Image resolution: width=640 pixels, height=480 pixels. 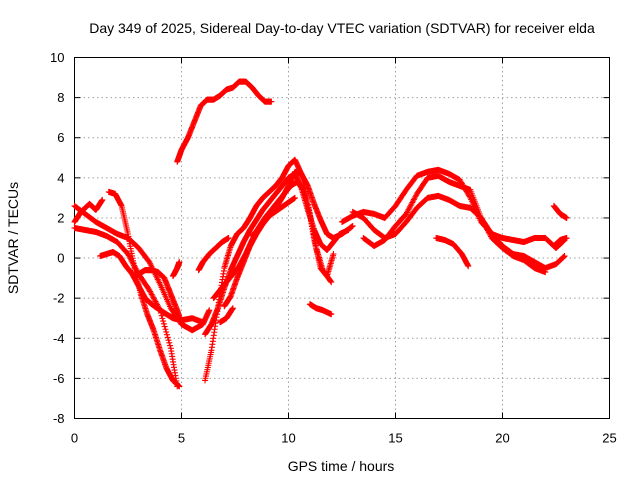 What do you see at coordinates (341, 466) in the screenshot?
I see `x-axis-label: GPS time / hours` at bounding box center [341, 466].